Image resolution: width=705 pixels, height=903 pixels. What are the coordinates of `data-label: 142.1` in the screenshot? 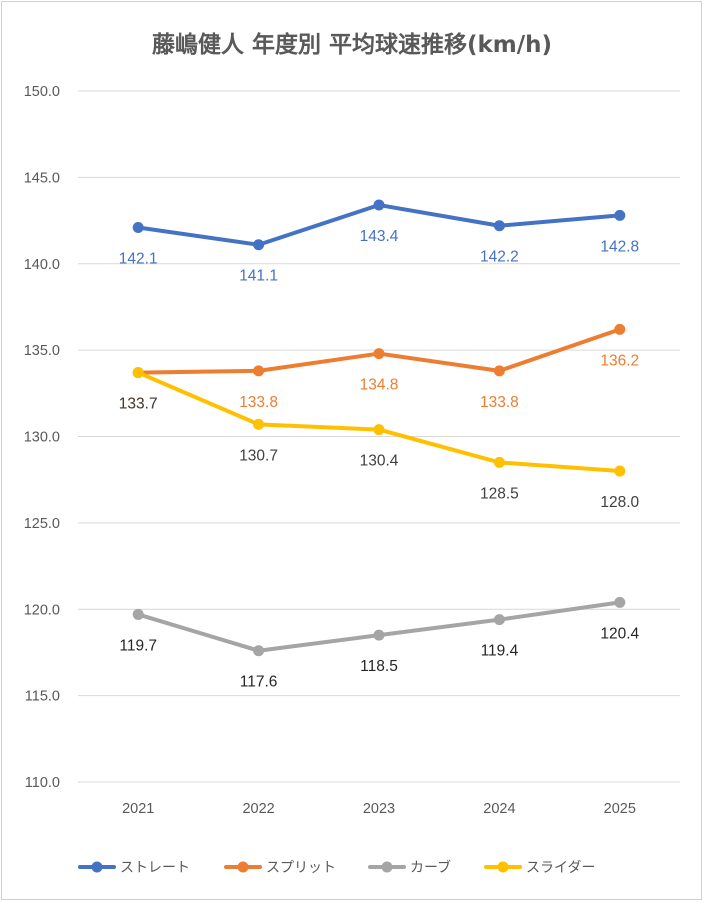 It's located at (138, 258).